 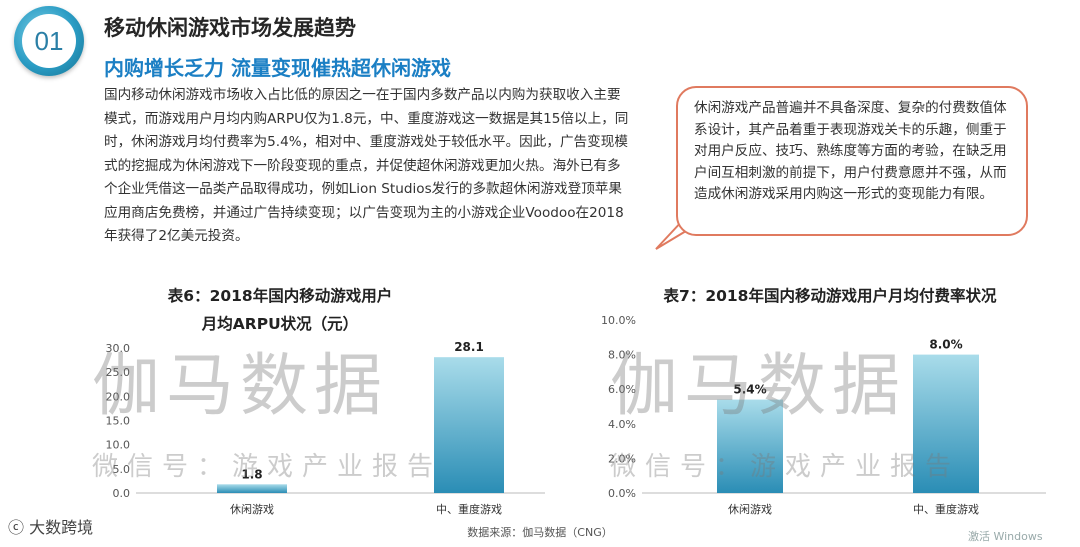 What do you see at coordinates (622, 493) in the screenshot?
I see `chart7-ytick-label: 0.0%` at bounding box center [622, 493].